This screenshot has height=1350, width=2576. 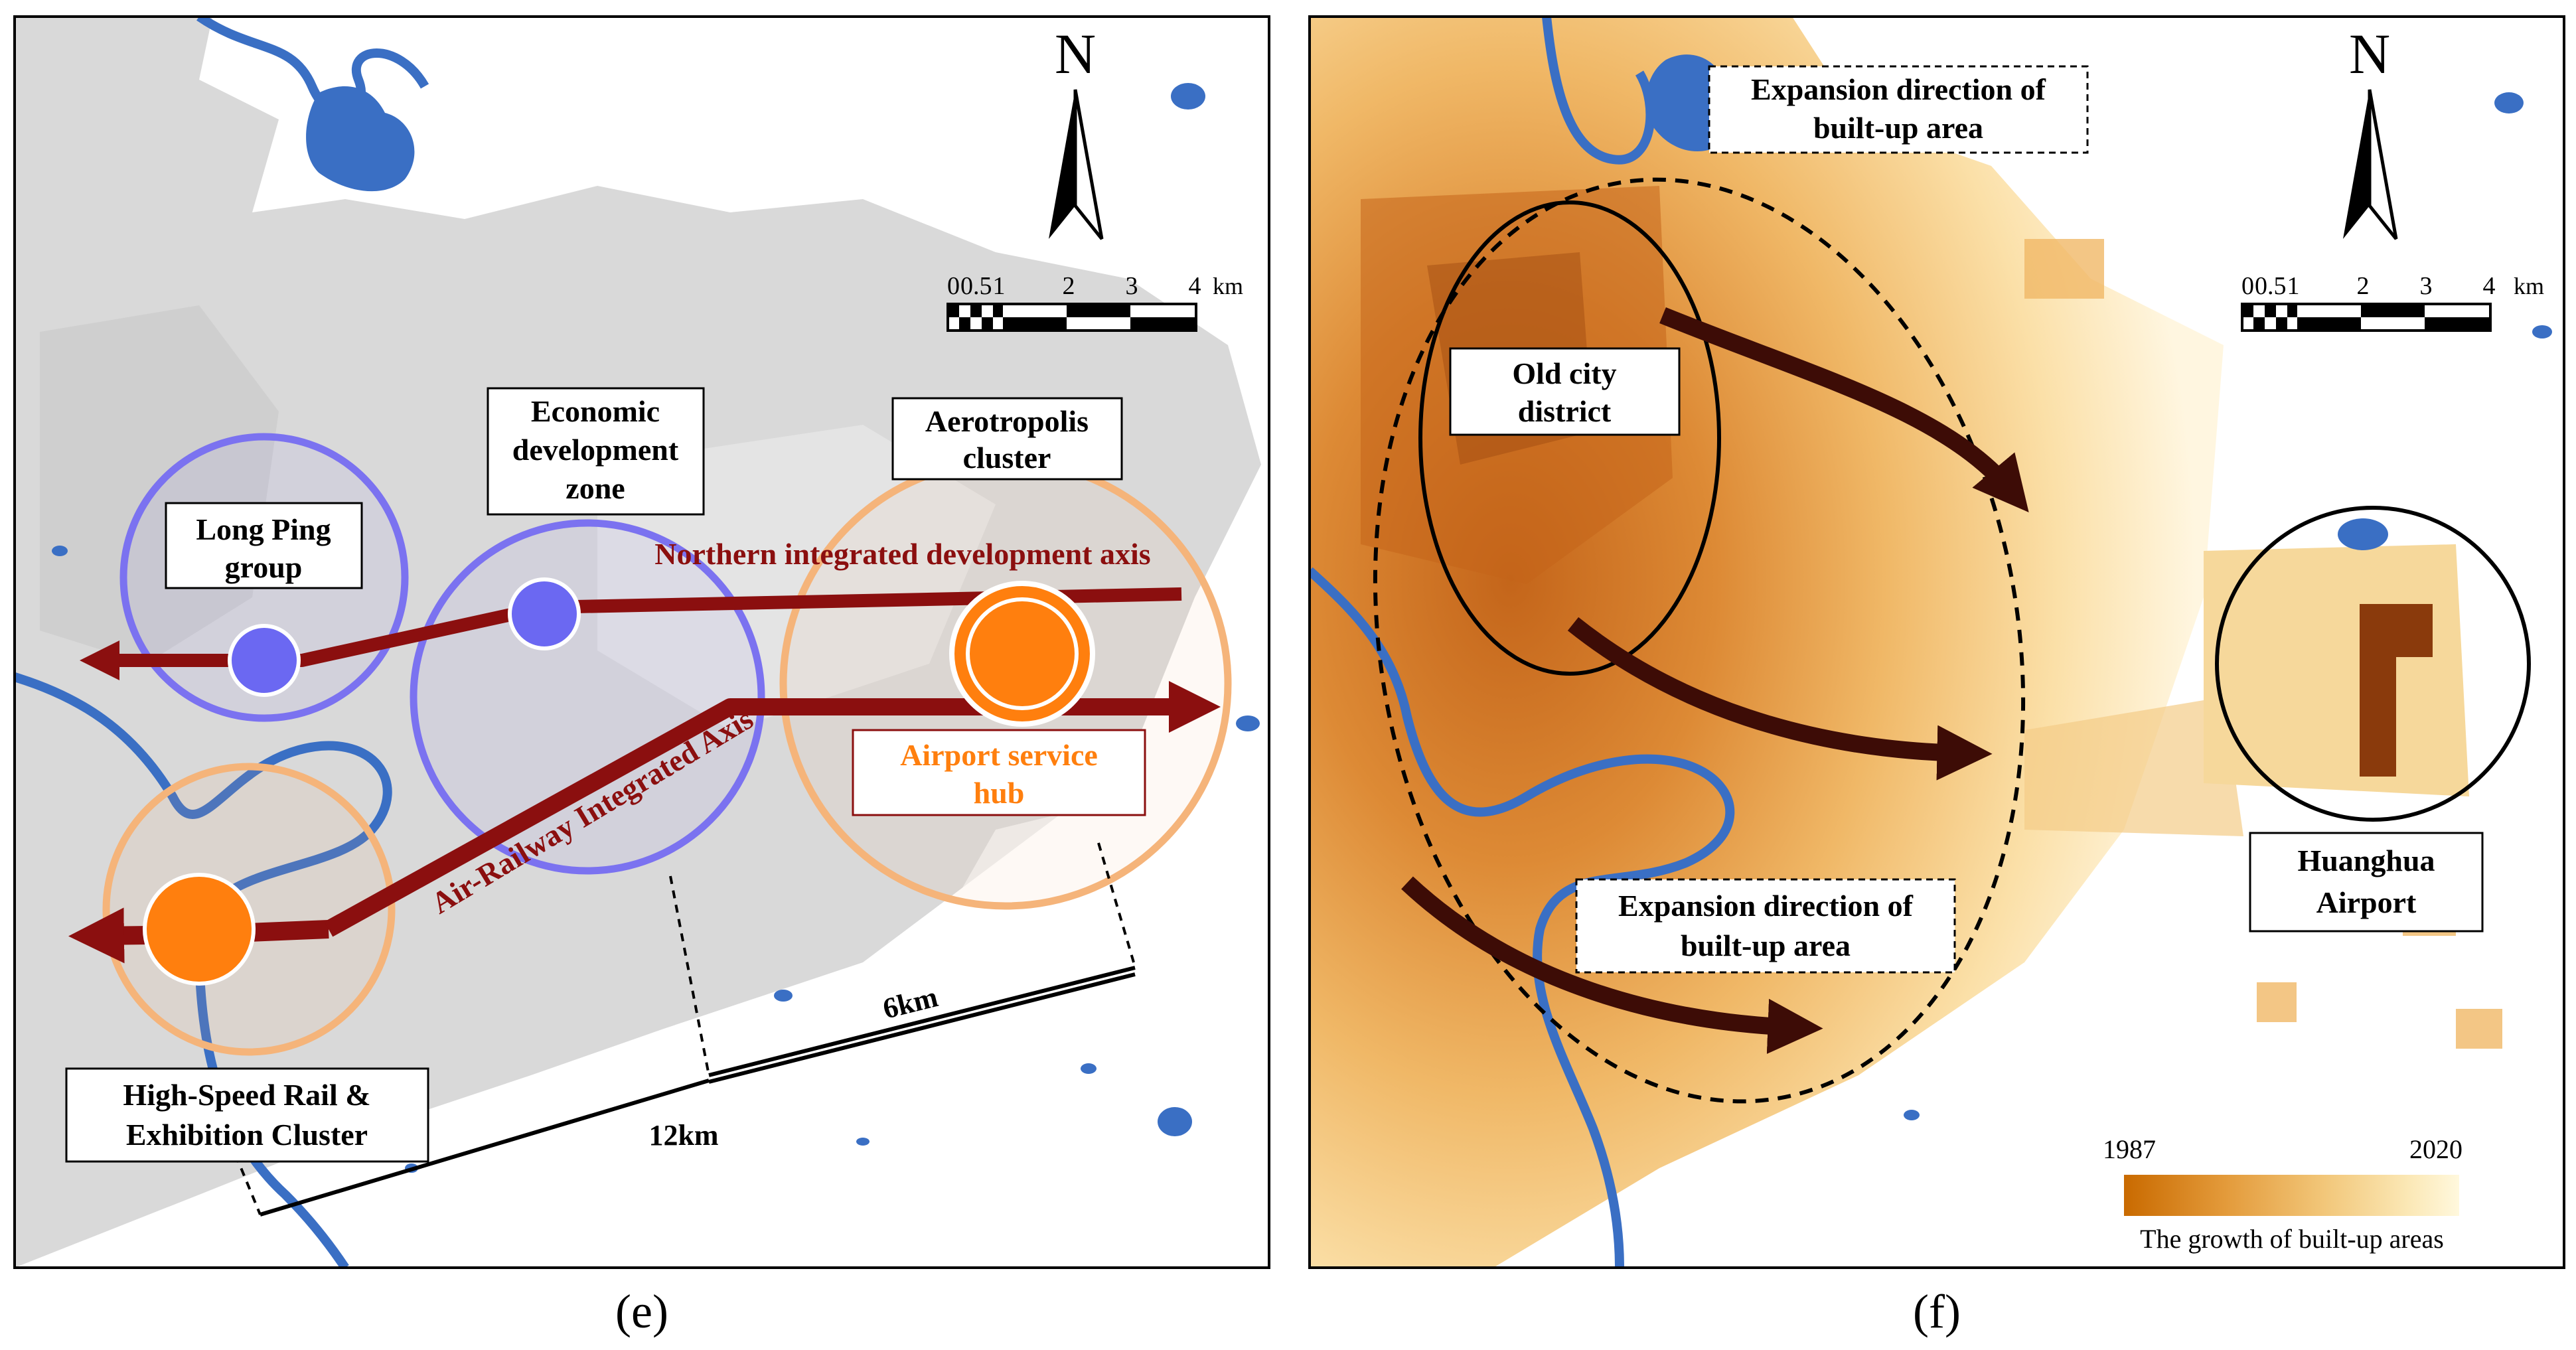 What do you see at coordinates (1565, 391) in the screenshot?
I see `old-city-label: Old city district` at bounding box center [1565, 391].